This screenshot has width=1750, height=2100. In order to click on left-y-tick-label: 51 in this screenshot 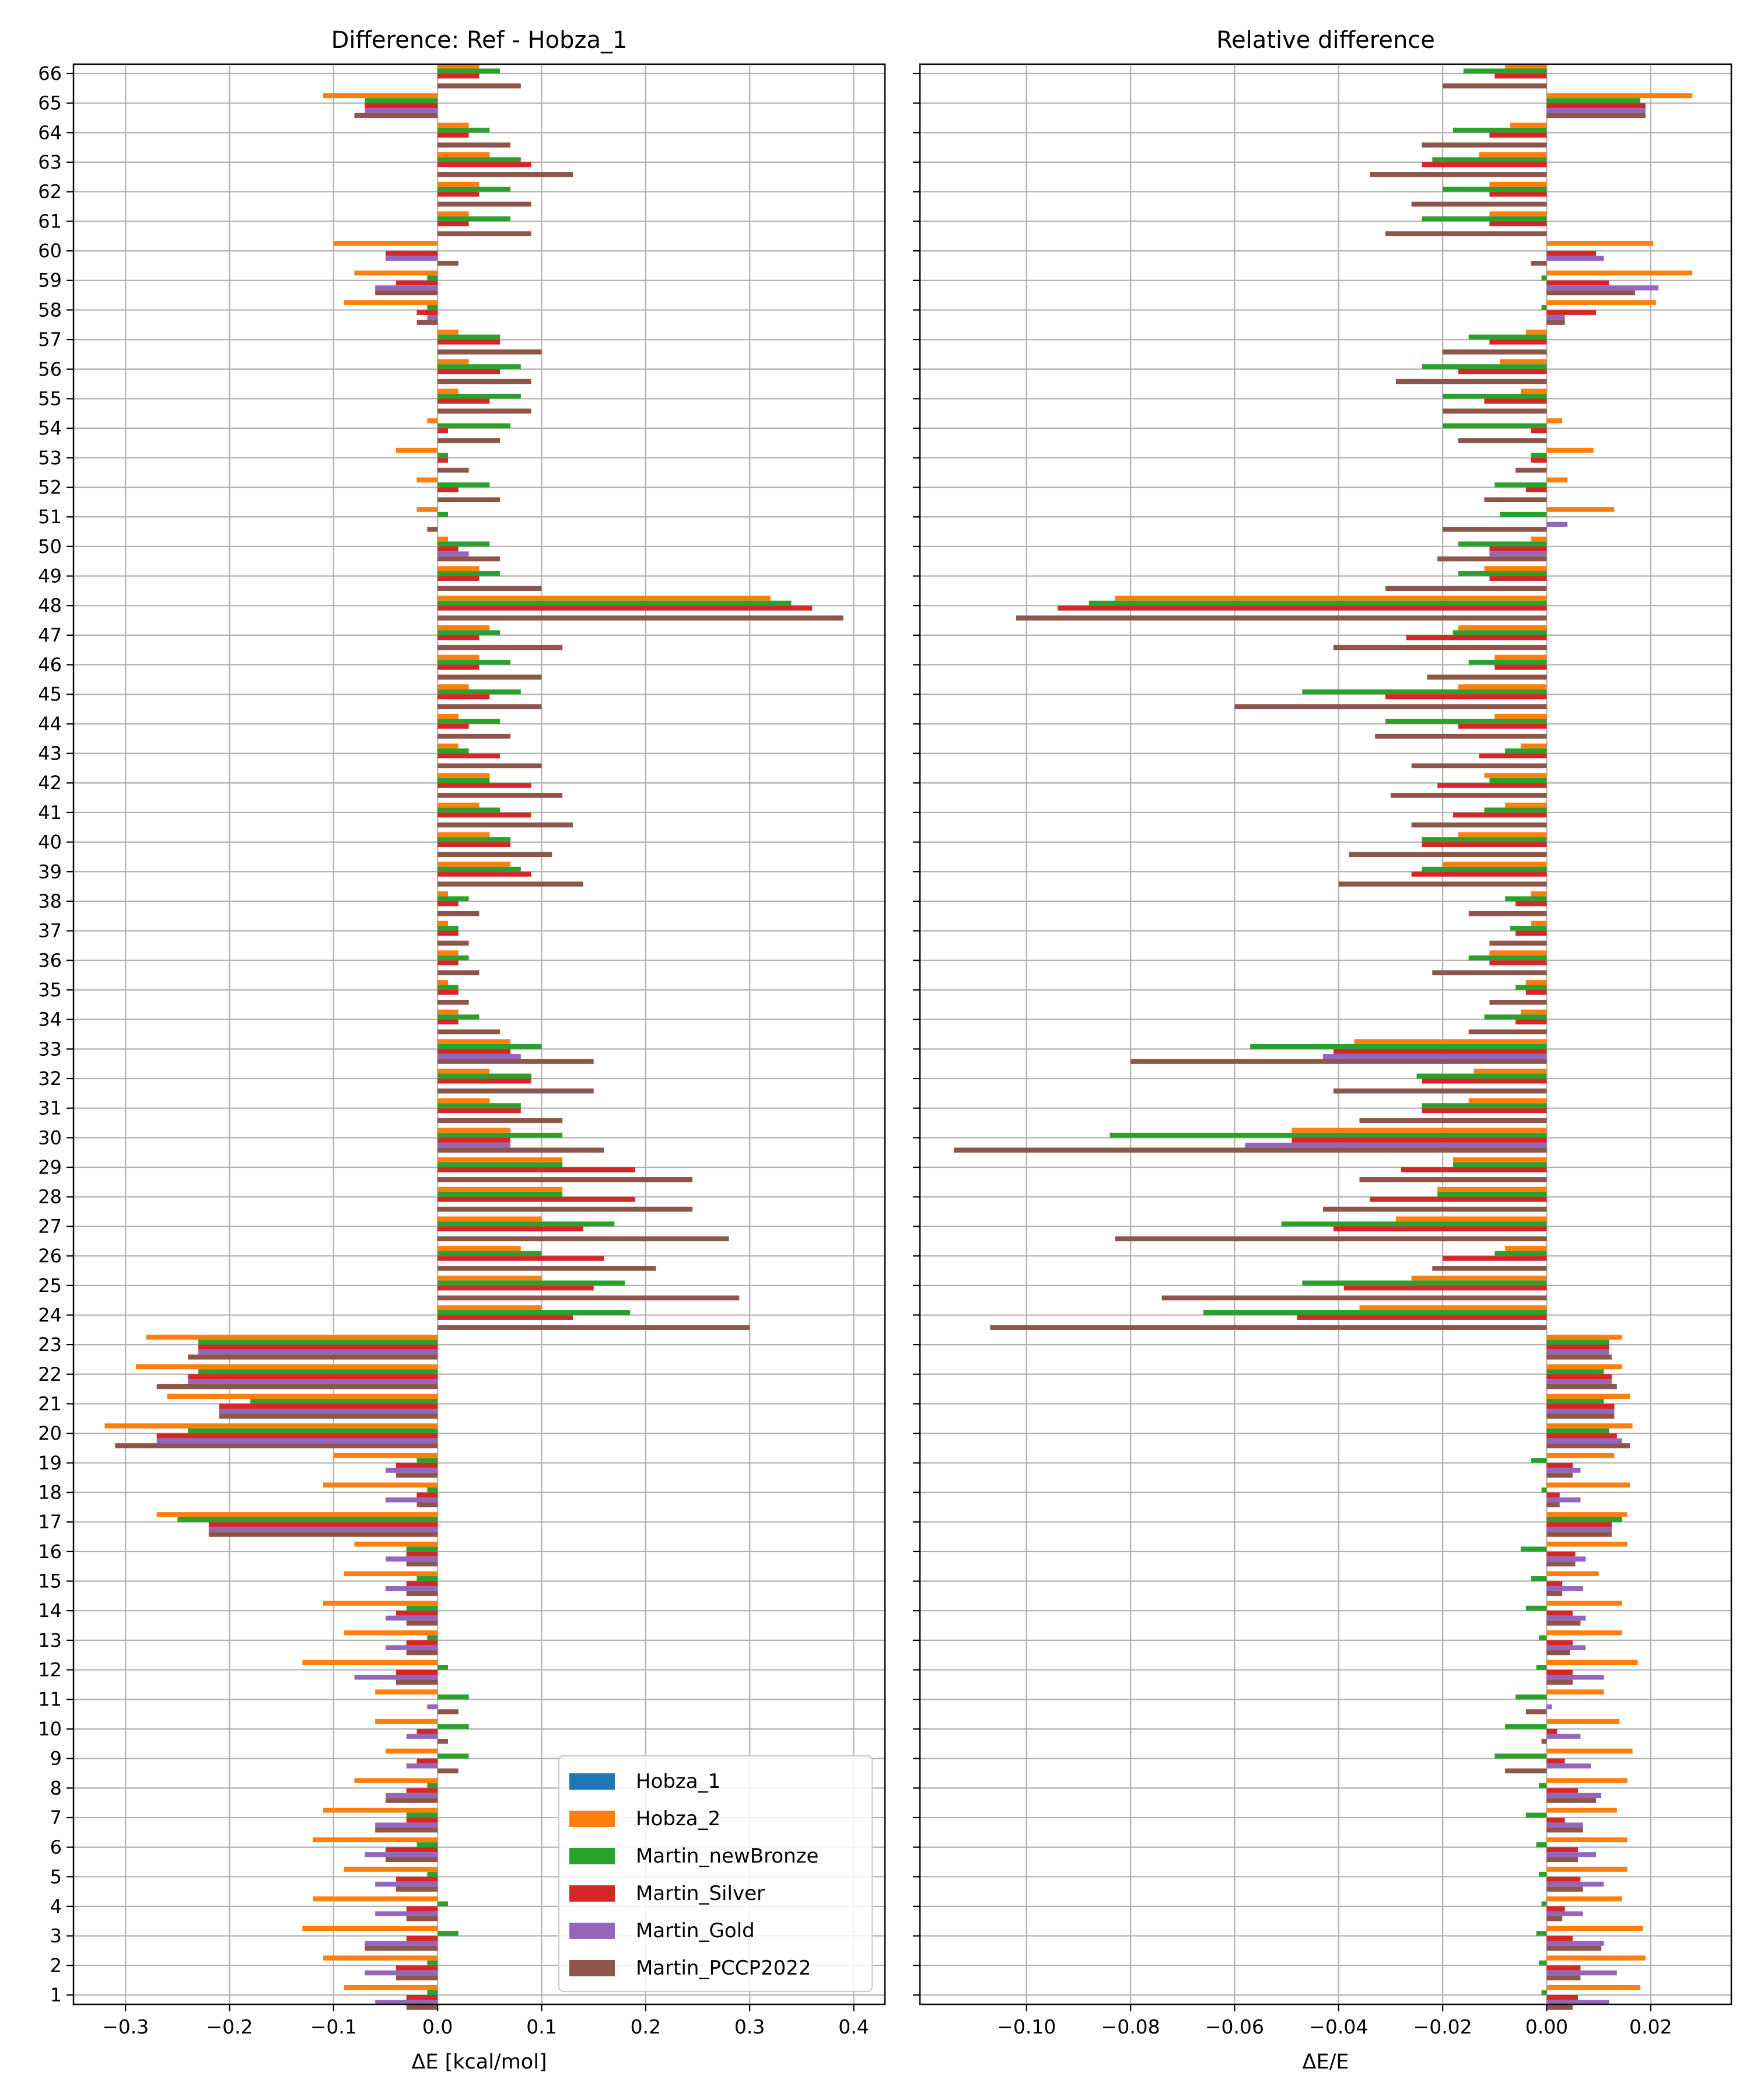, I will do `click(50, 517)`.